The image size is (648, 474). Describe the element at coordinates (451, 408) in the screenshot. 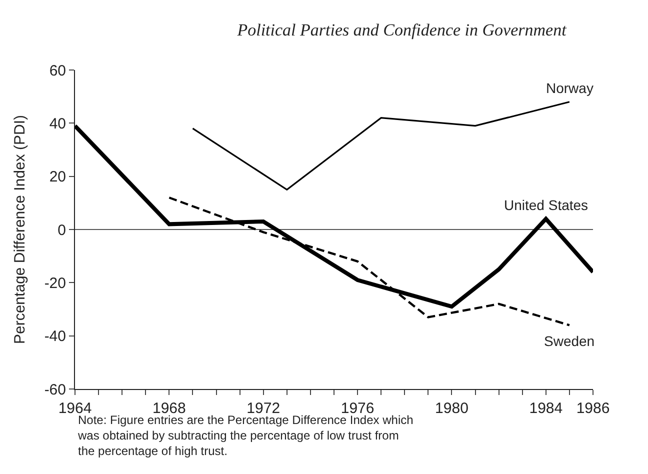

I see `x-tick-label: 1980` at that location.